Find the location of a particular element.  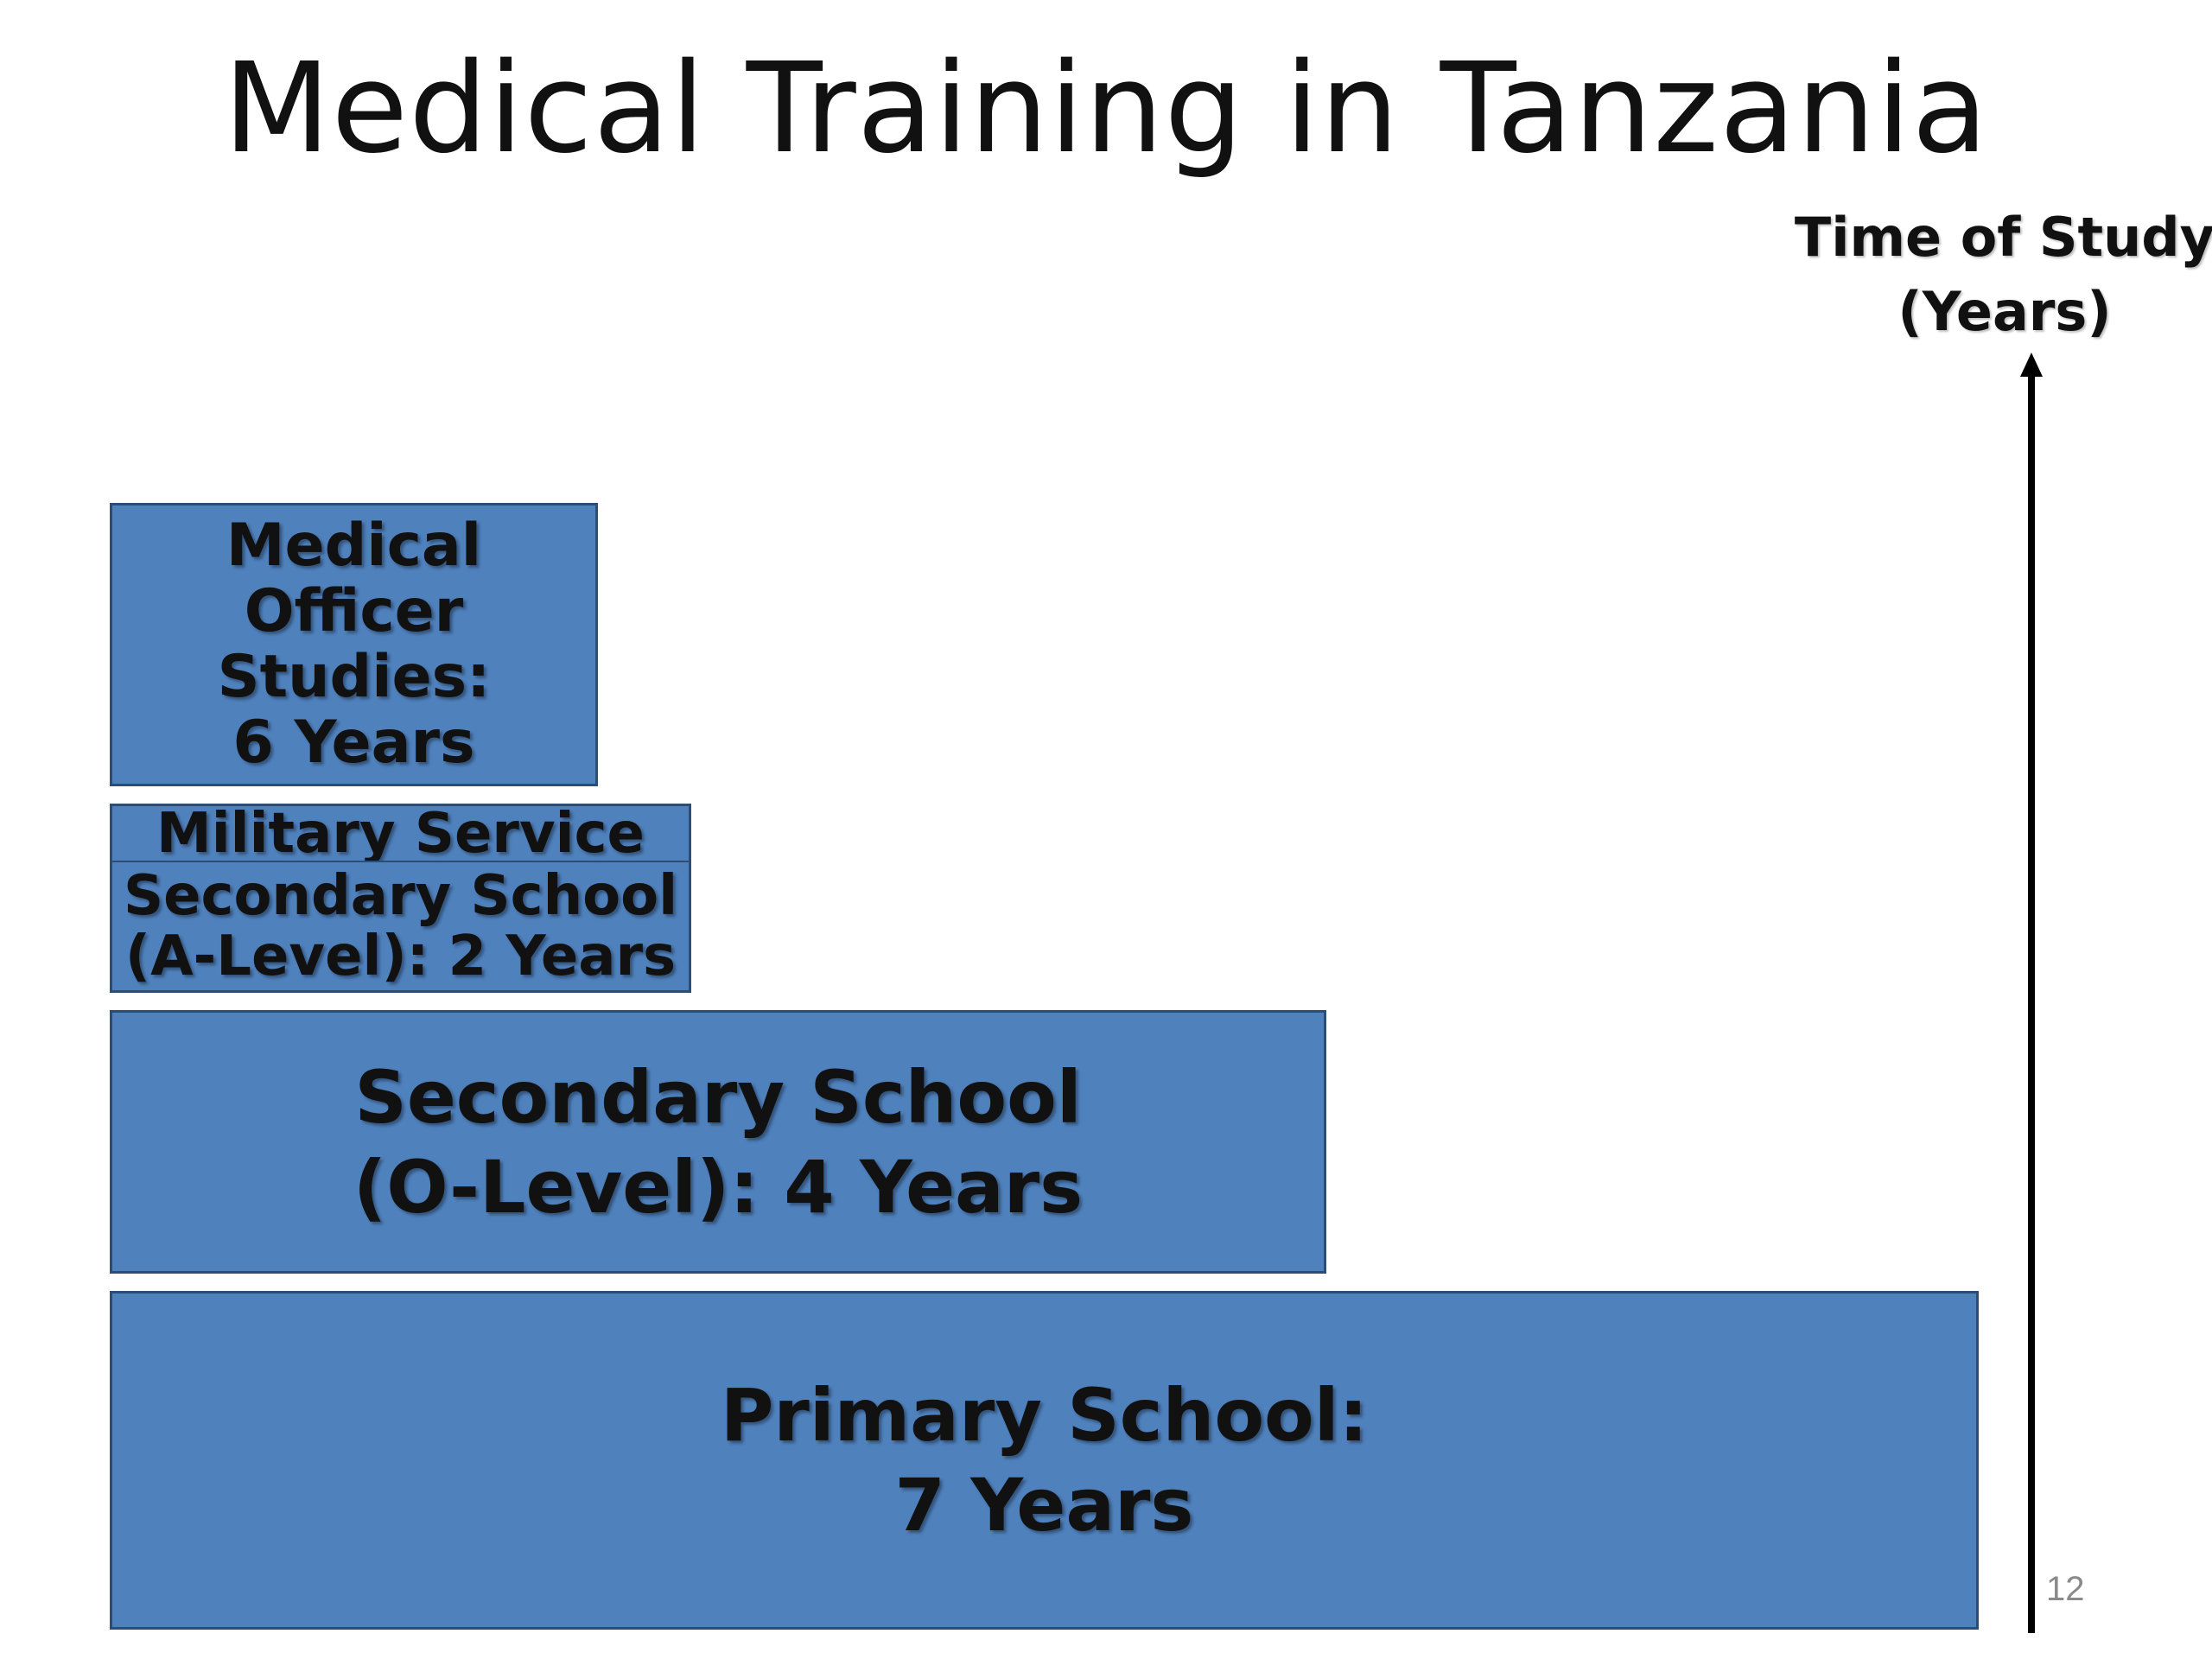

military-service-box: Military Service is located at coordinates (400, 833).